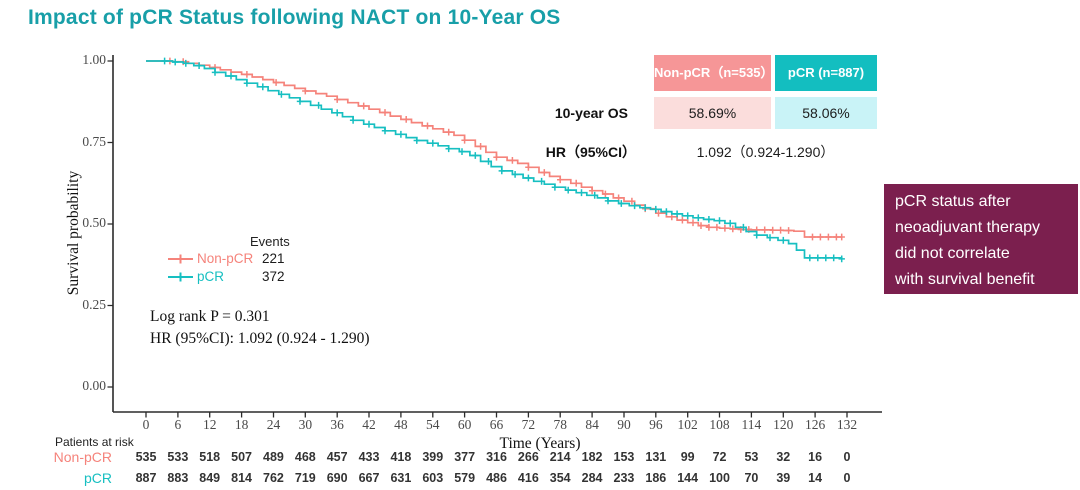 This screenshot has width=1080, height=490. Describe the element at coordinates (783, 457) in the screenshot. I see `risk-count: 32` at that location.